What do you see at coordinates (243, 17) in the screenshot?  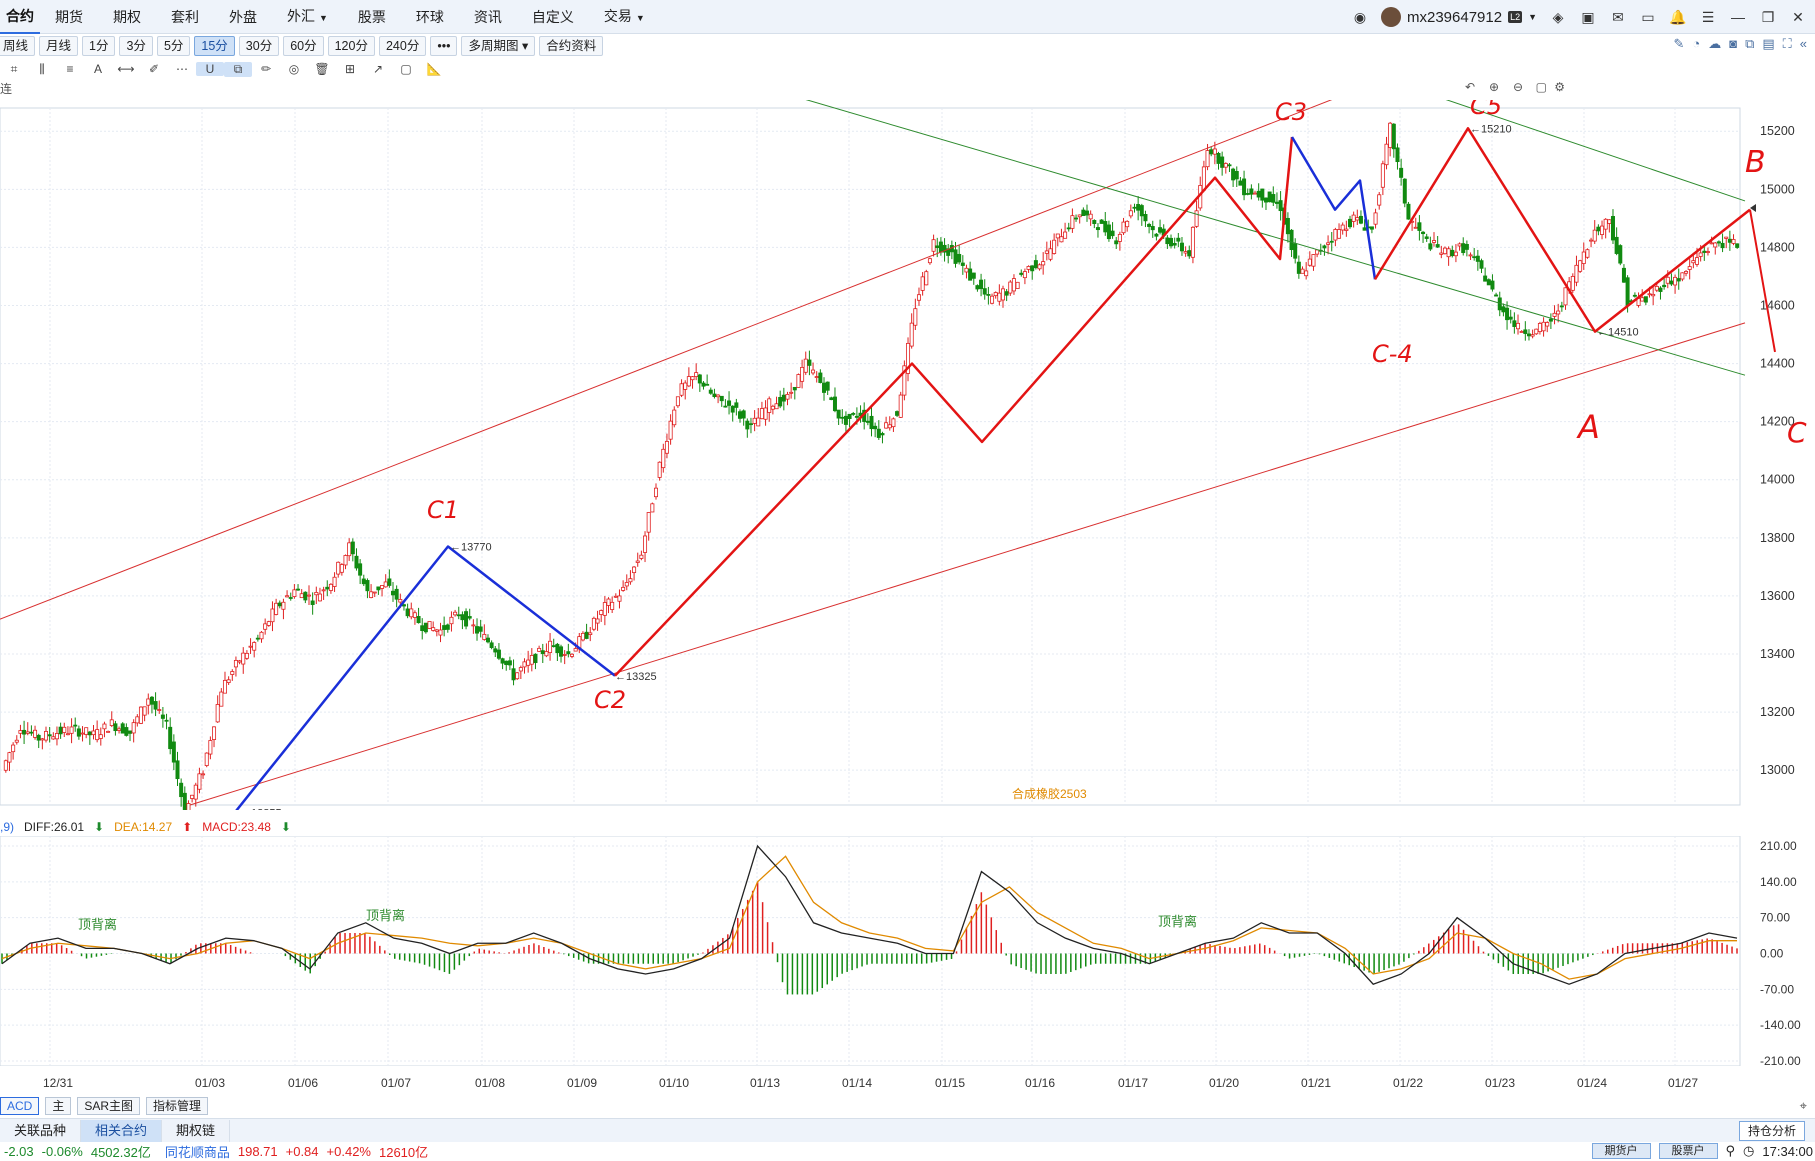 I see `menu-item-4: 外盘` at bounding box center [243, 17].